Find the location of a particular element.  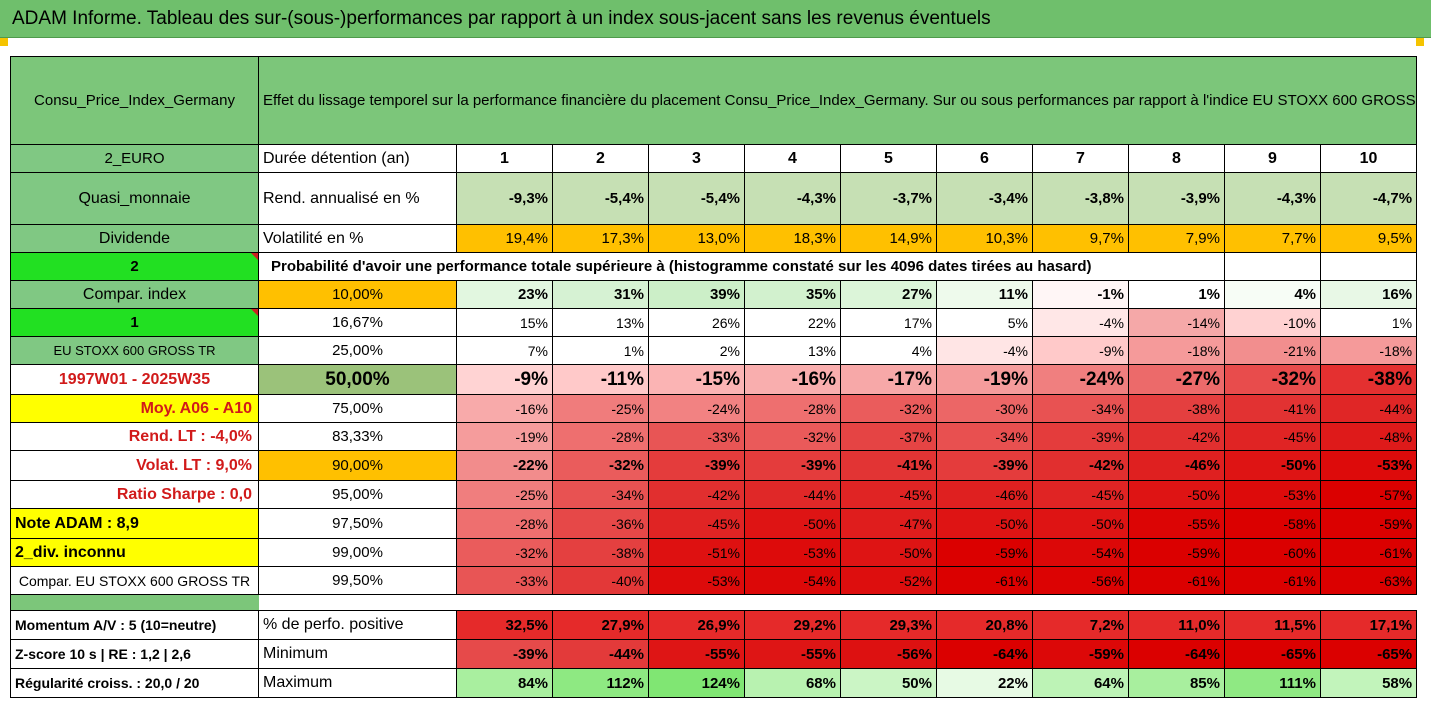

percentile-value: -48% is located at coordinates (1368, 436).